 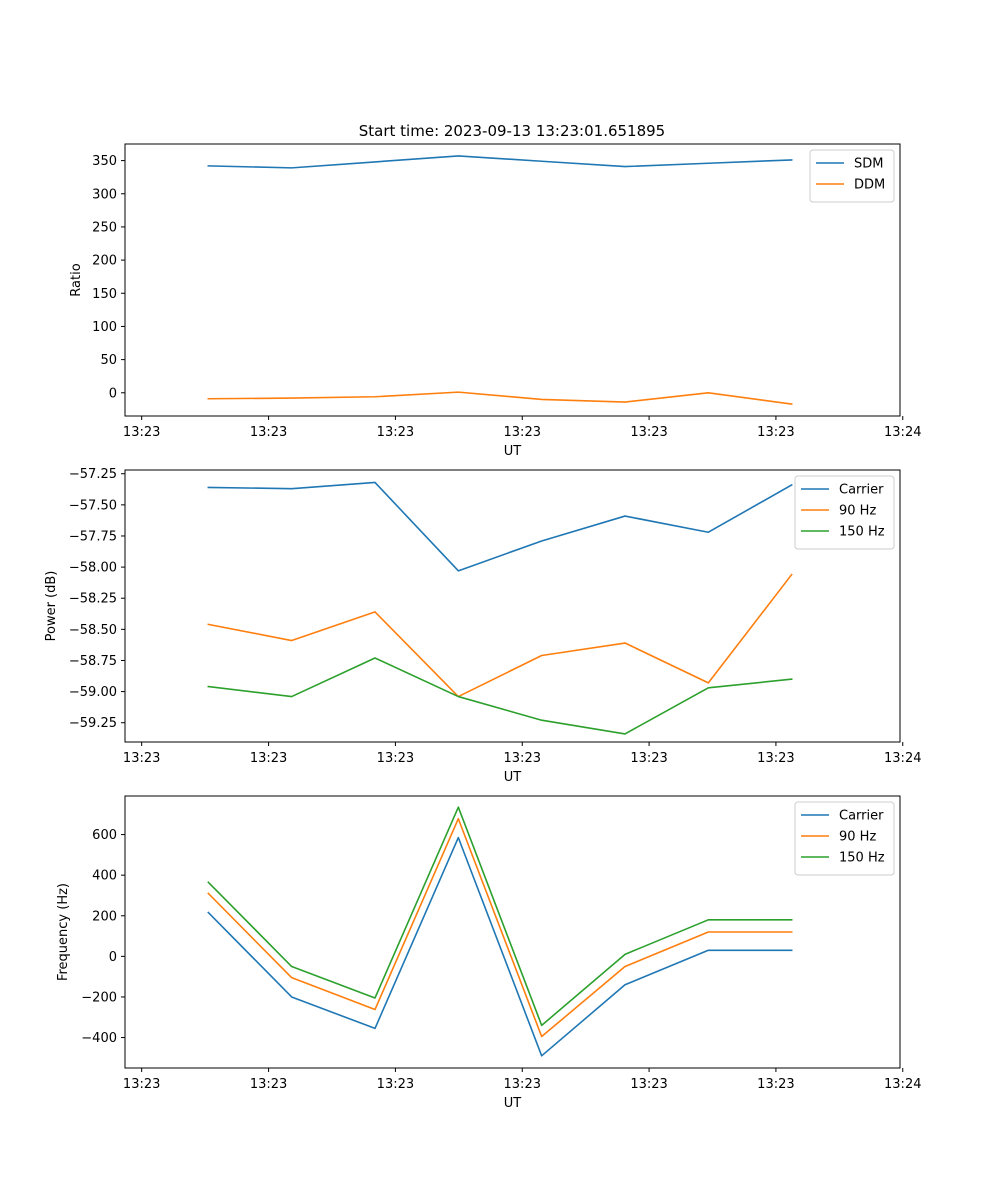 What do you see at coordinates (93, 536) in the screenshot?
I see `y-tick-label: −57.75` at bounding box center [93, 536].